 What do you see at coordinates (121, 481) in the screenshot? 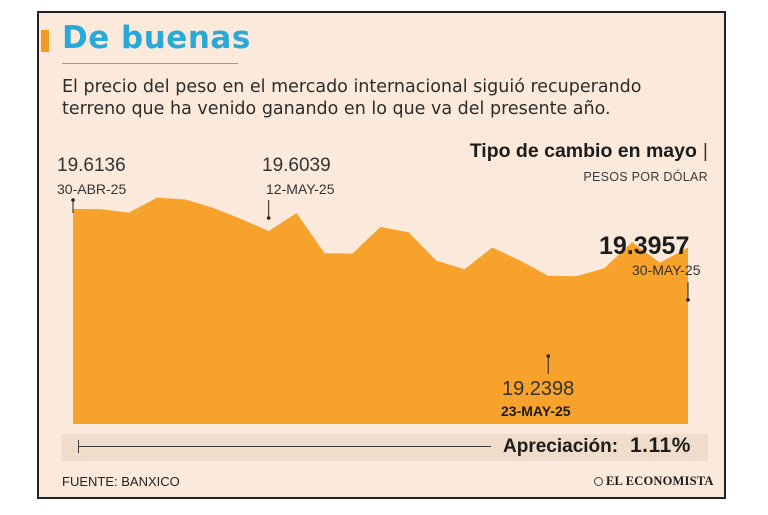
I see `source-label: FUENTE: BANXICO` at bounding box center [121, 481].